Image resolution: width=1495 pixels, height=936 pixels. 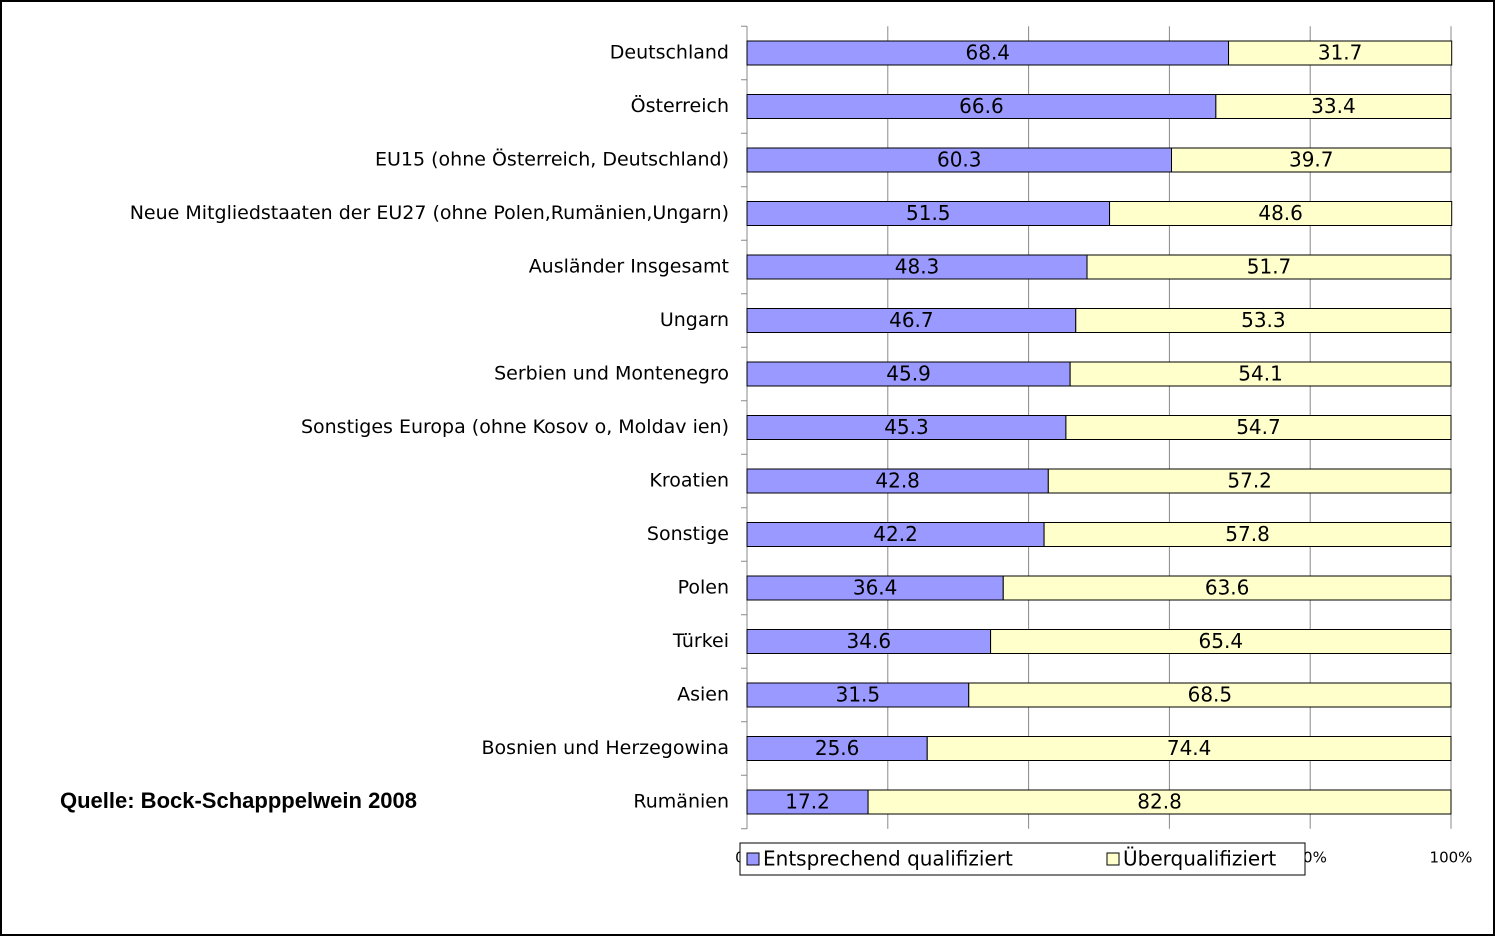 What do you see at coordinates (1199, 859) in the screenshot?
I see `legend-label: Überqualifiziert` at bounding box center [1199, 859].